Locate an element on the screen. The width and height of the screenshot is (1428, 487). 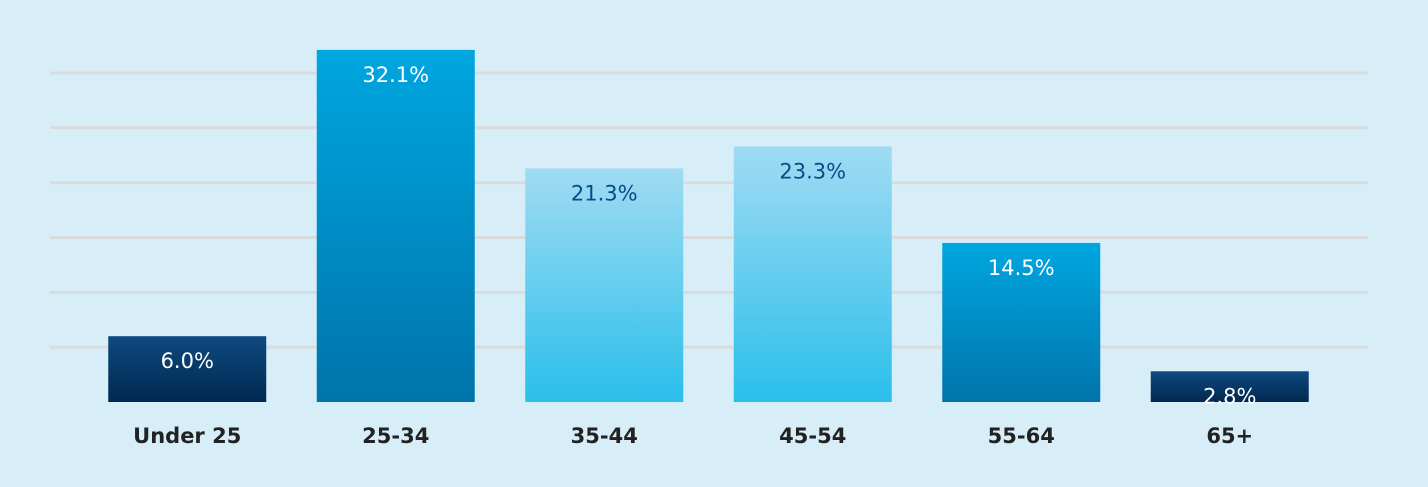
value-label: 6.0% is located at coordinates (187, 361).